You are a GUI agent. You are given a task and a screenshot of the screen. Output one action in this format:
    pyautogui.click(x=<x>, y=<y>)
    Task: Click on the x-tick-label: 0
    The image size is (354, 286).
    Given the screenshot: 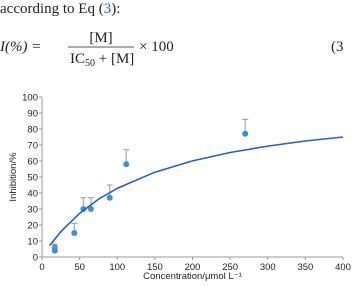 What is the action you would take?
    pyautogui.click(x=41, y=267)
    